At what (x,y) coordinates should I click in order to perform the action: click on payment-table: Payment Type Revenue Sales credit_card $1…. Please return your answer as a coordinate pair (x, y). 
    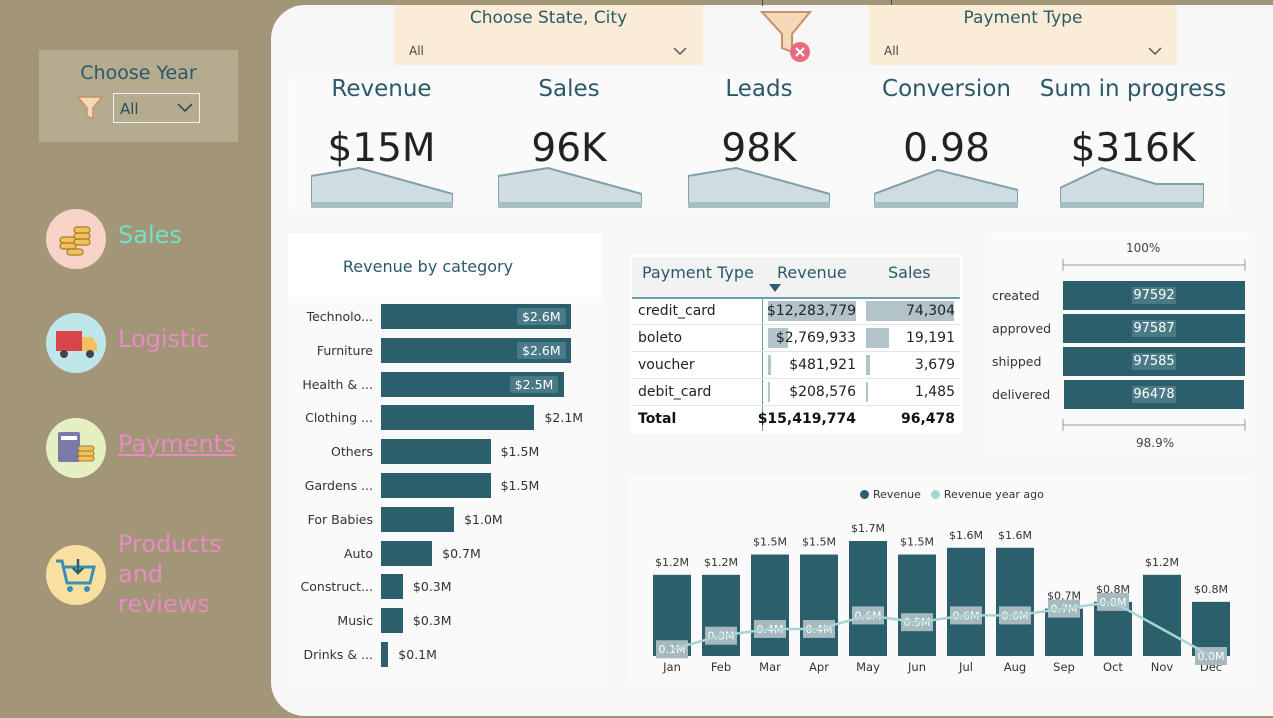
    Looking at the image, I should click on (796, 344).